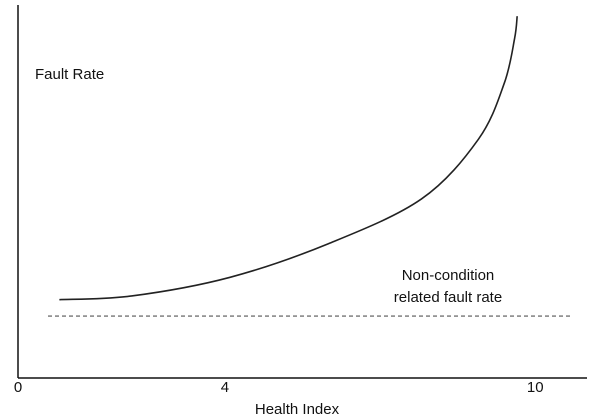 This screenshot has height=419, width=589. Describe the element at coordinates (18, 387) in the screenshot. I see `x-tick-label: 0` at that location.